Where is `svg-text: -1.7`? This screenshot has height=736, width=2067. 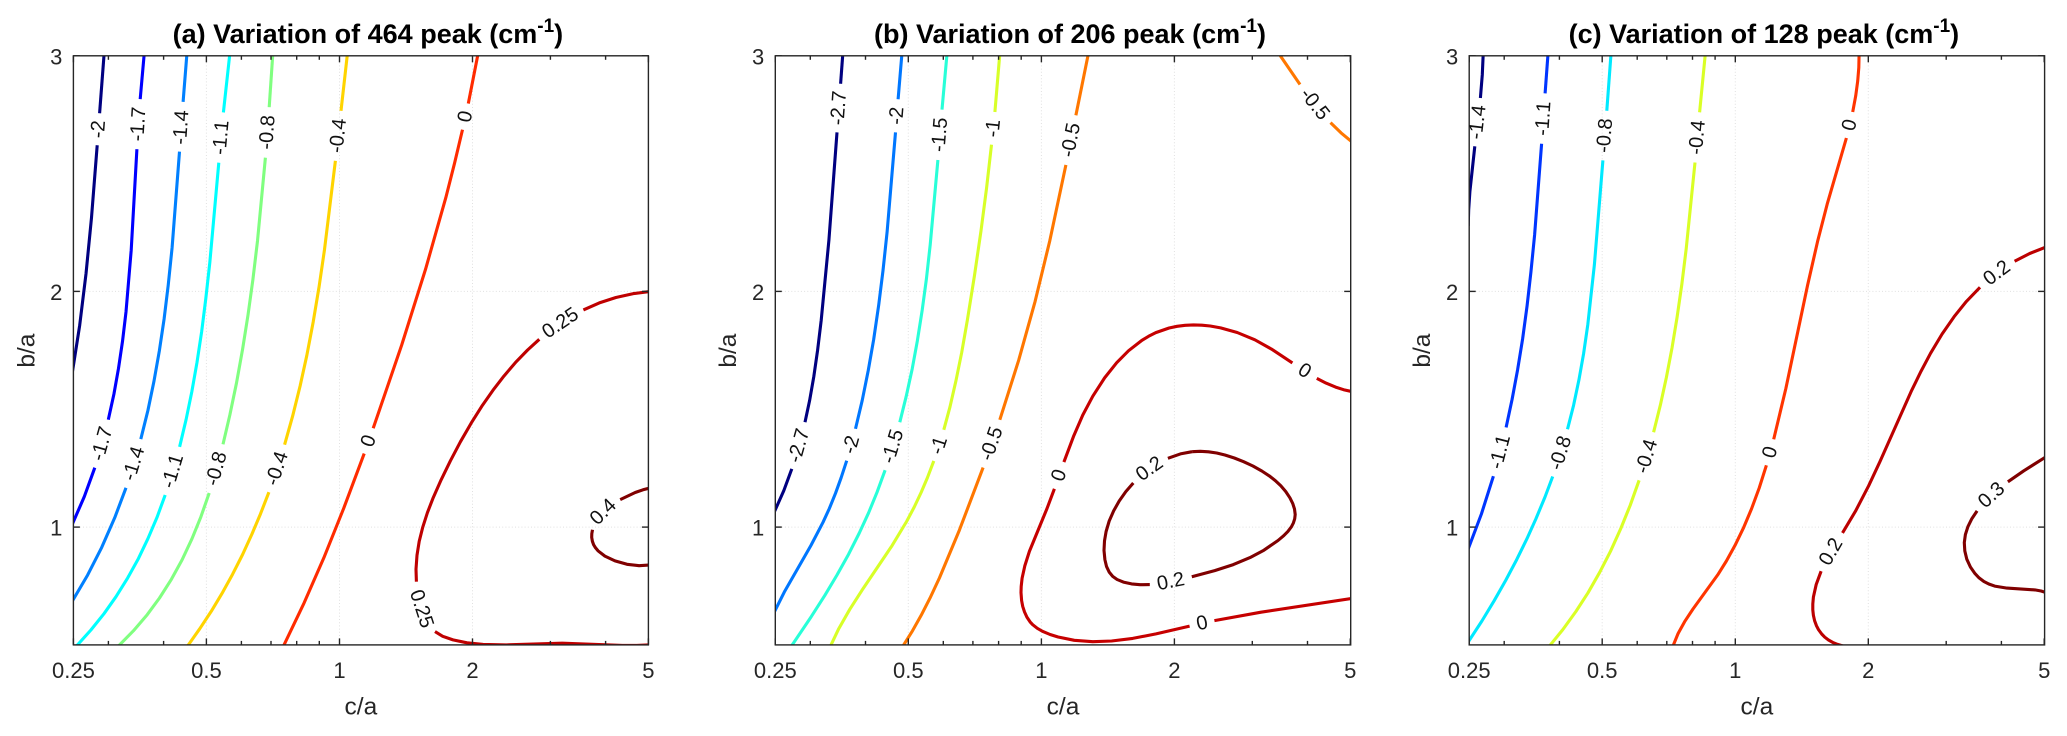 svg-text: -1.7 is located at coordinates (138, 124).